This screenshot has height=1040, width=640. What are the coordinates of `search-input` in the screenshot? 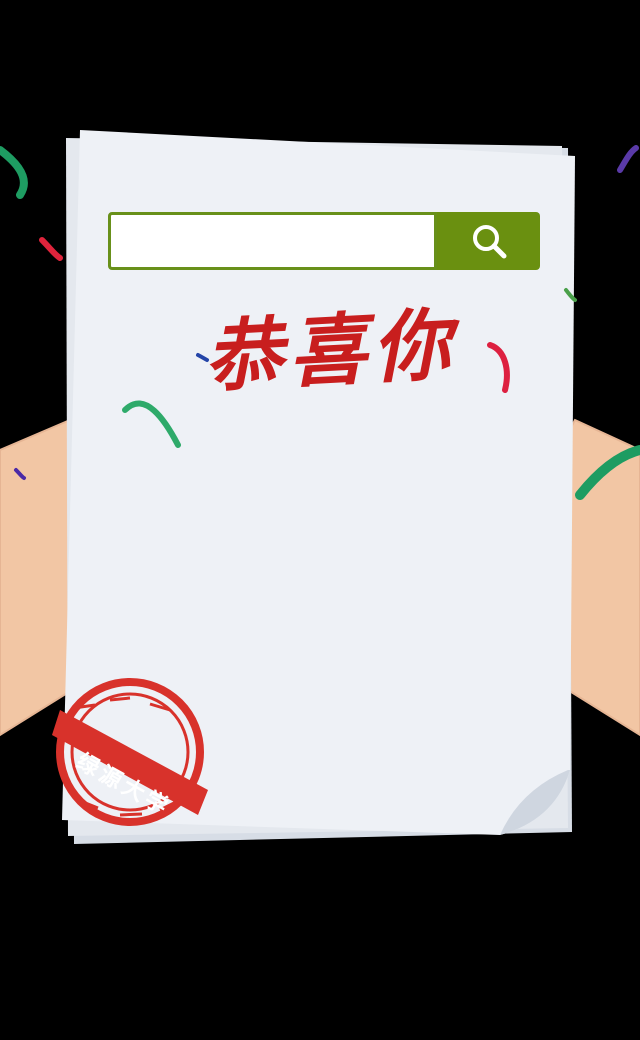 It's located at (272, 241).